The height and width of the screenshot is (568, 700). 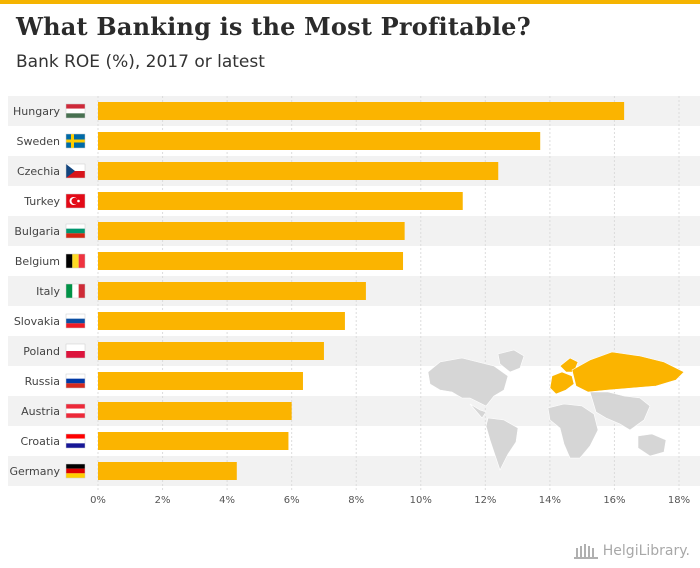 What do you see at coordinates (36, 111) in the screenshot?
I see `category-label: Hungary` at bounding box center [36, 111].